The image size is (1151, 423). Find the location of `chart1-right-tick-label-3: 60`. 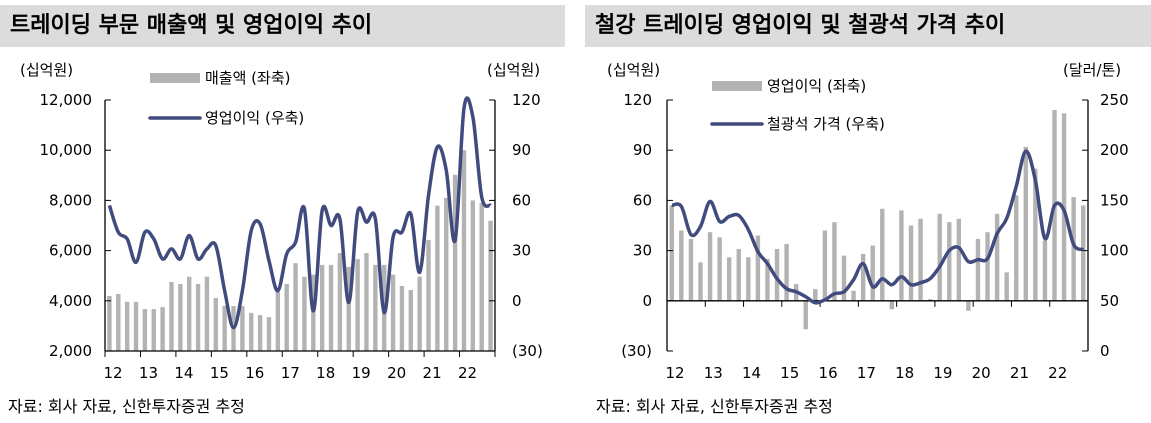

chart1-right-tick-label-3: 60 is located at coordinates (521, 200).